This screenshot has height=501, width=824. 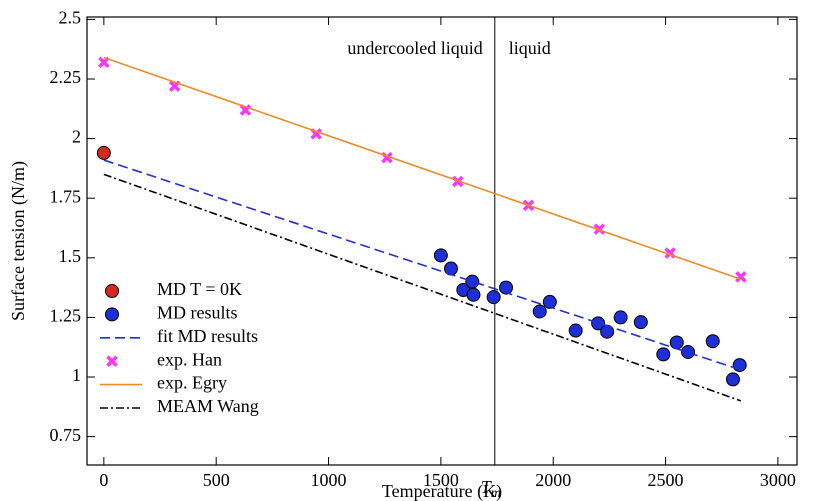 What do you see at coordinates (70, 256) in the screenshot?
I see `y-tick-label: 1.5` at bounding box center [70, 256].